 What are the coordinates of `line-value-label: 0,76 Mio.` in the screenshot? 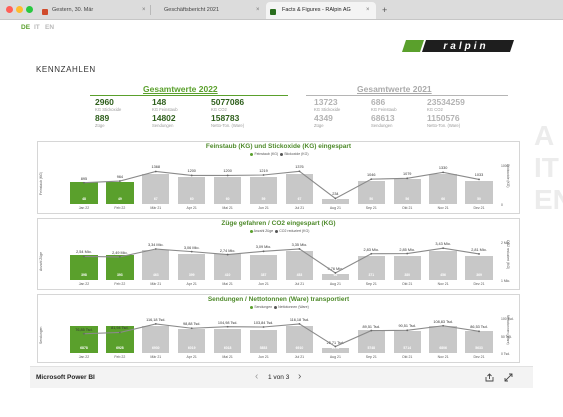 It's located at (335, 268).